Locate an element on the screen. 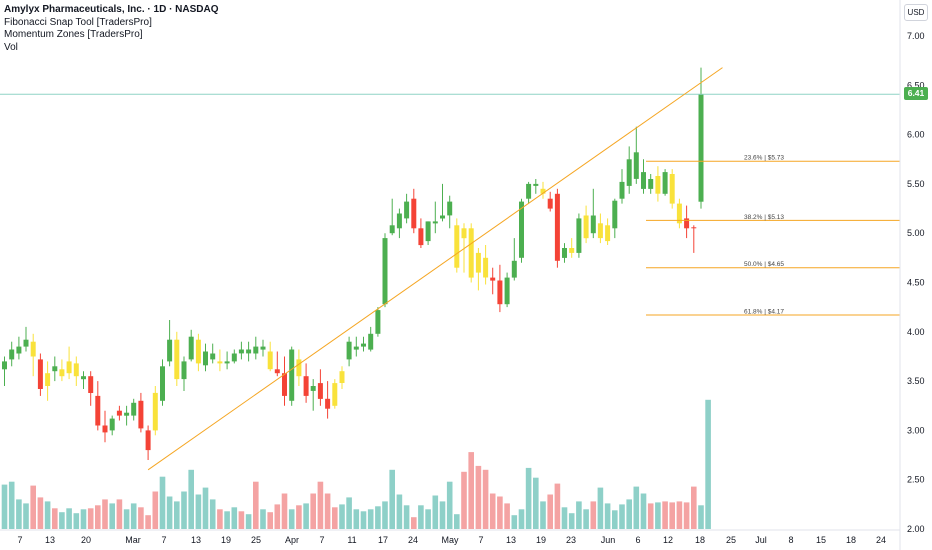 This screenshot has height=550, width=932. x-tick-label: 15 is located at coordinates (821, 540).